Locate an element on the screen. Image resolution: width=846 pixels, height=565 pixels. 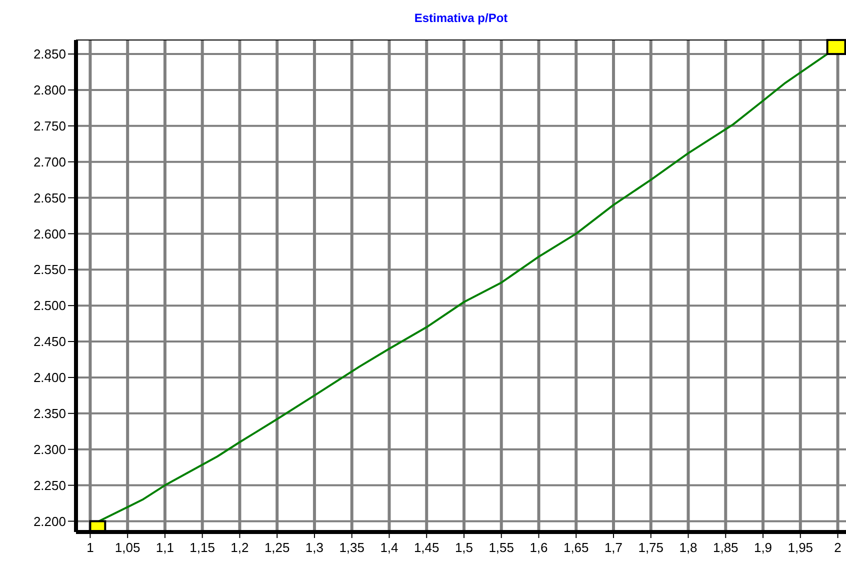
y-tick-label: 2.350 is located at coordinates (49, 413).